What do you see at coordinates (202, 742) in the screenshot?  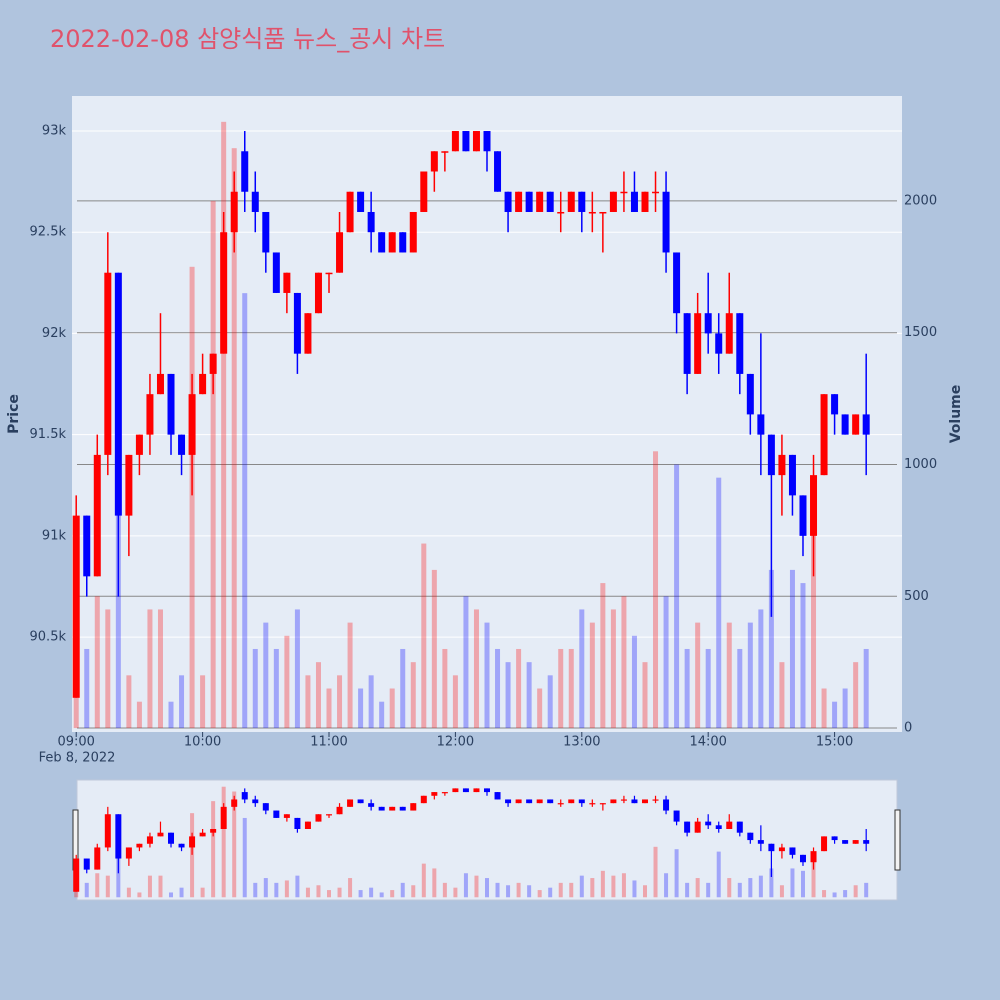 I see `x-tick-label: 10:00` at bounding box center [202, 742].